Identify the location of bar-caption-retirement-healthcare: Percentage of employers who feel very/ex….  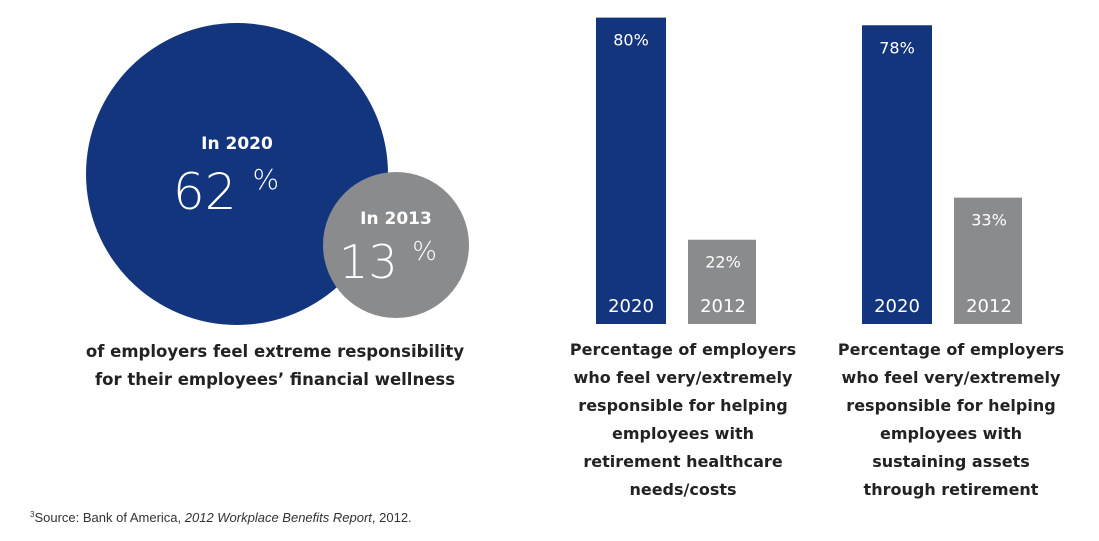
(683, 420).